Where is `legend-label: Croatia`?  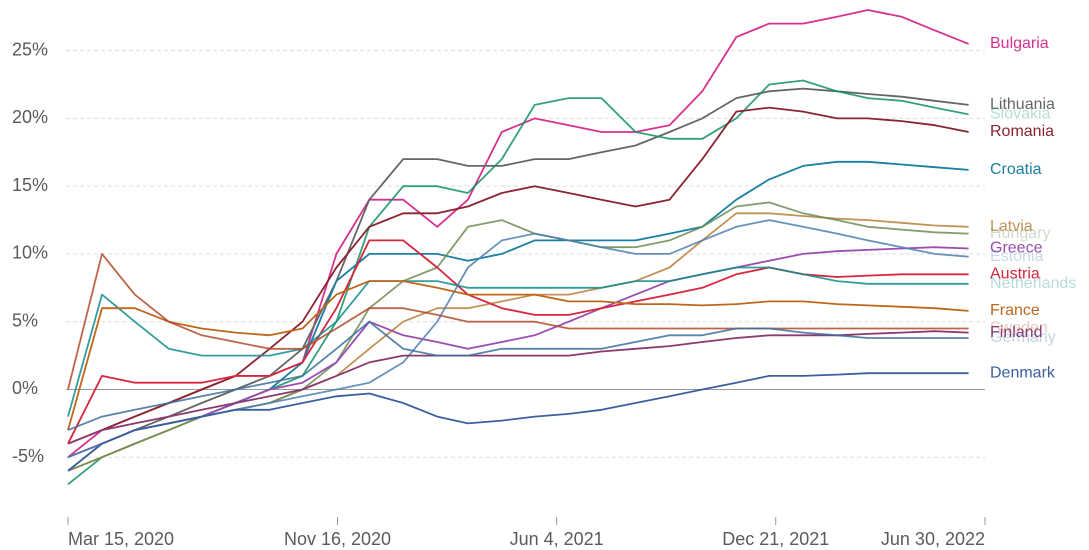 legend-label: Croatia is located at coordinates (1016, 169).